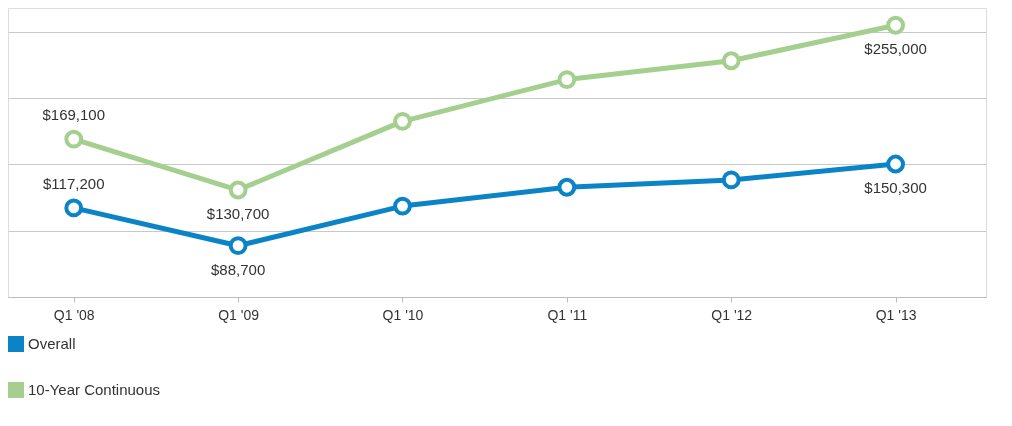 Image resolution: width=1012 pixels, height=426 pixels. Describe the element at coordinates (896, 314) in the screenshot. I see `x-tick-label: Q1 '13` at that location.